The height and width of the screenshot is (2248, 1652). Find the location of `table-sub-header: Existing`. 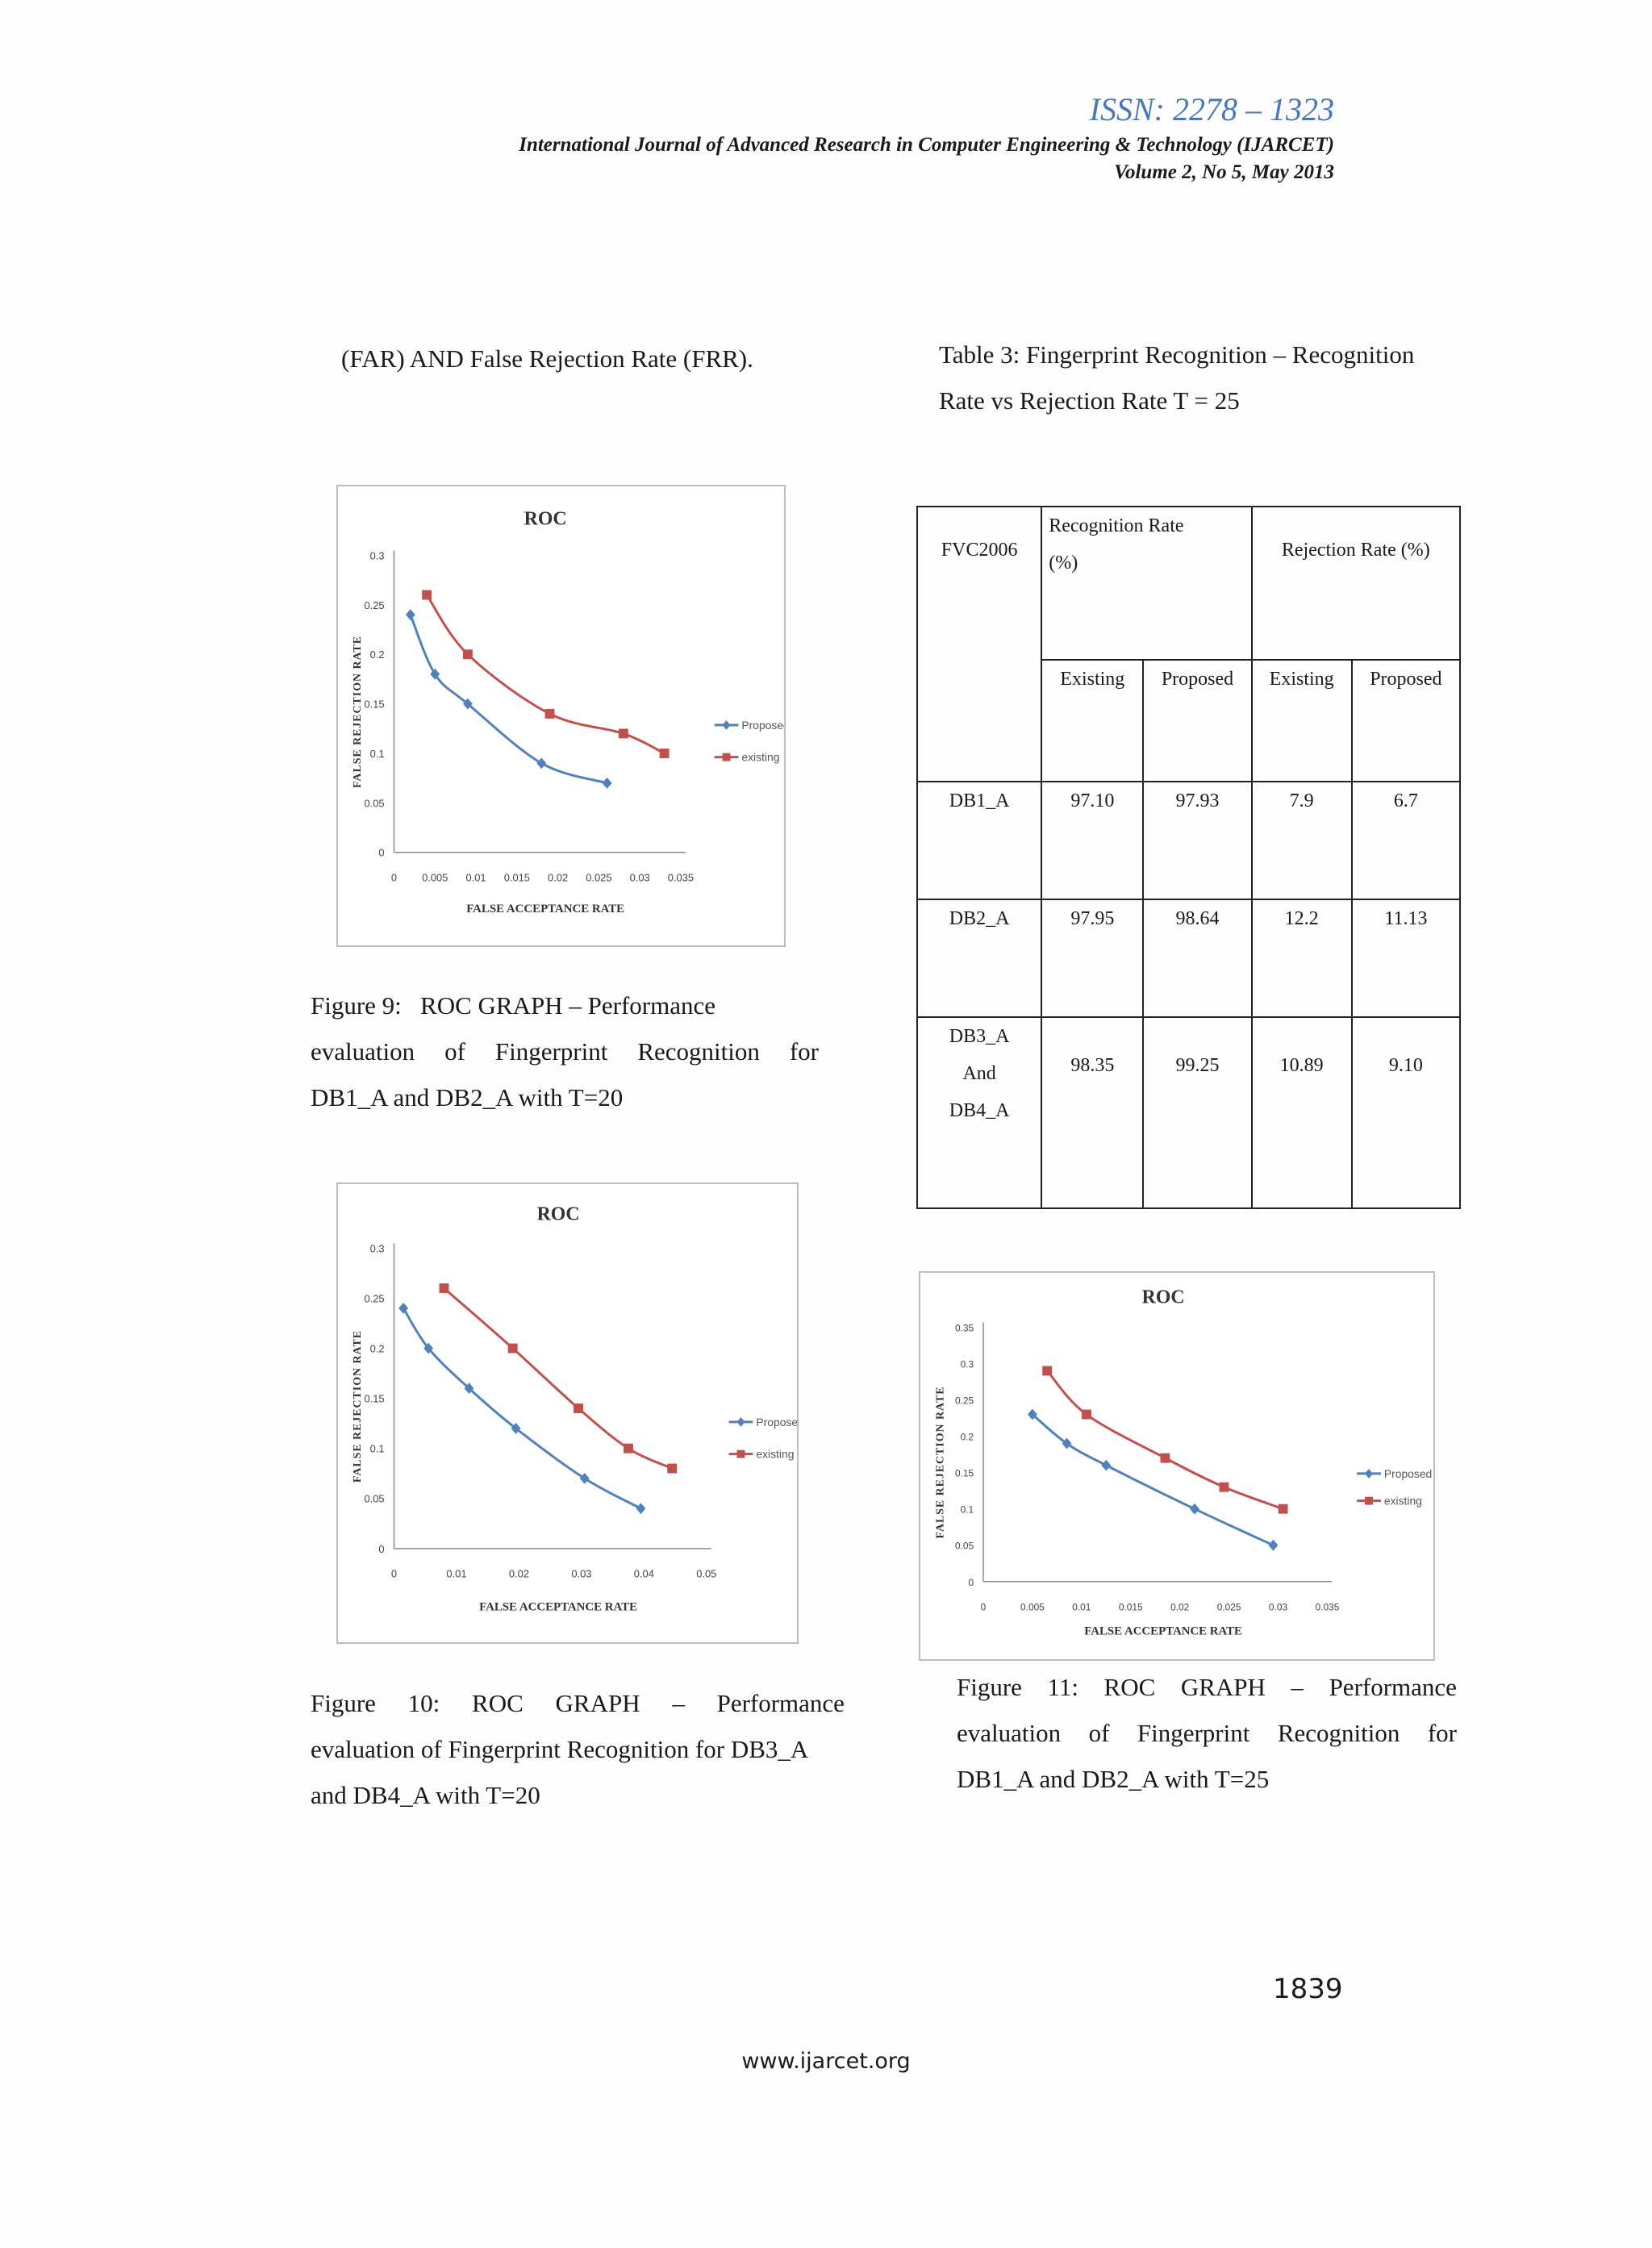

table-sub-header: Existing is located at coordinates (1093, 720).